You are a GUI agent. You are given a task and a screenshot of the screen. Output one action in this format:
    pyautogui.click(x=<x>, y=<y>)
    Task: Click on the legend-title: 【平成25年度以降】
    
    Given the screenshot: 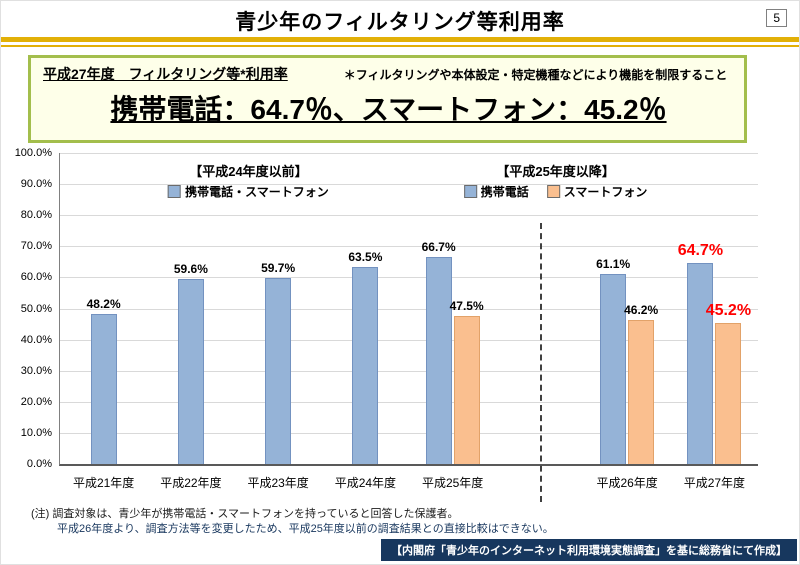 What is the action you would take?
    pyautogui.click(x=555, y=171)
    